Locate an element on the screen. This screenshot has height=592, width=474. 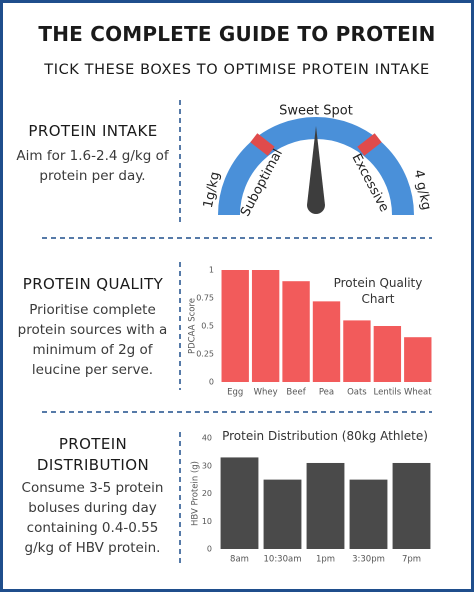
x-tick-label: 7pm is located at coordinates (411, 560).